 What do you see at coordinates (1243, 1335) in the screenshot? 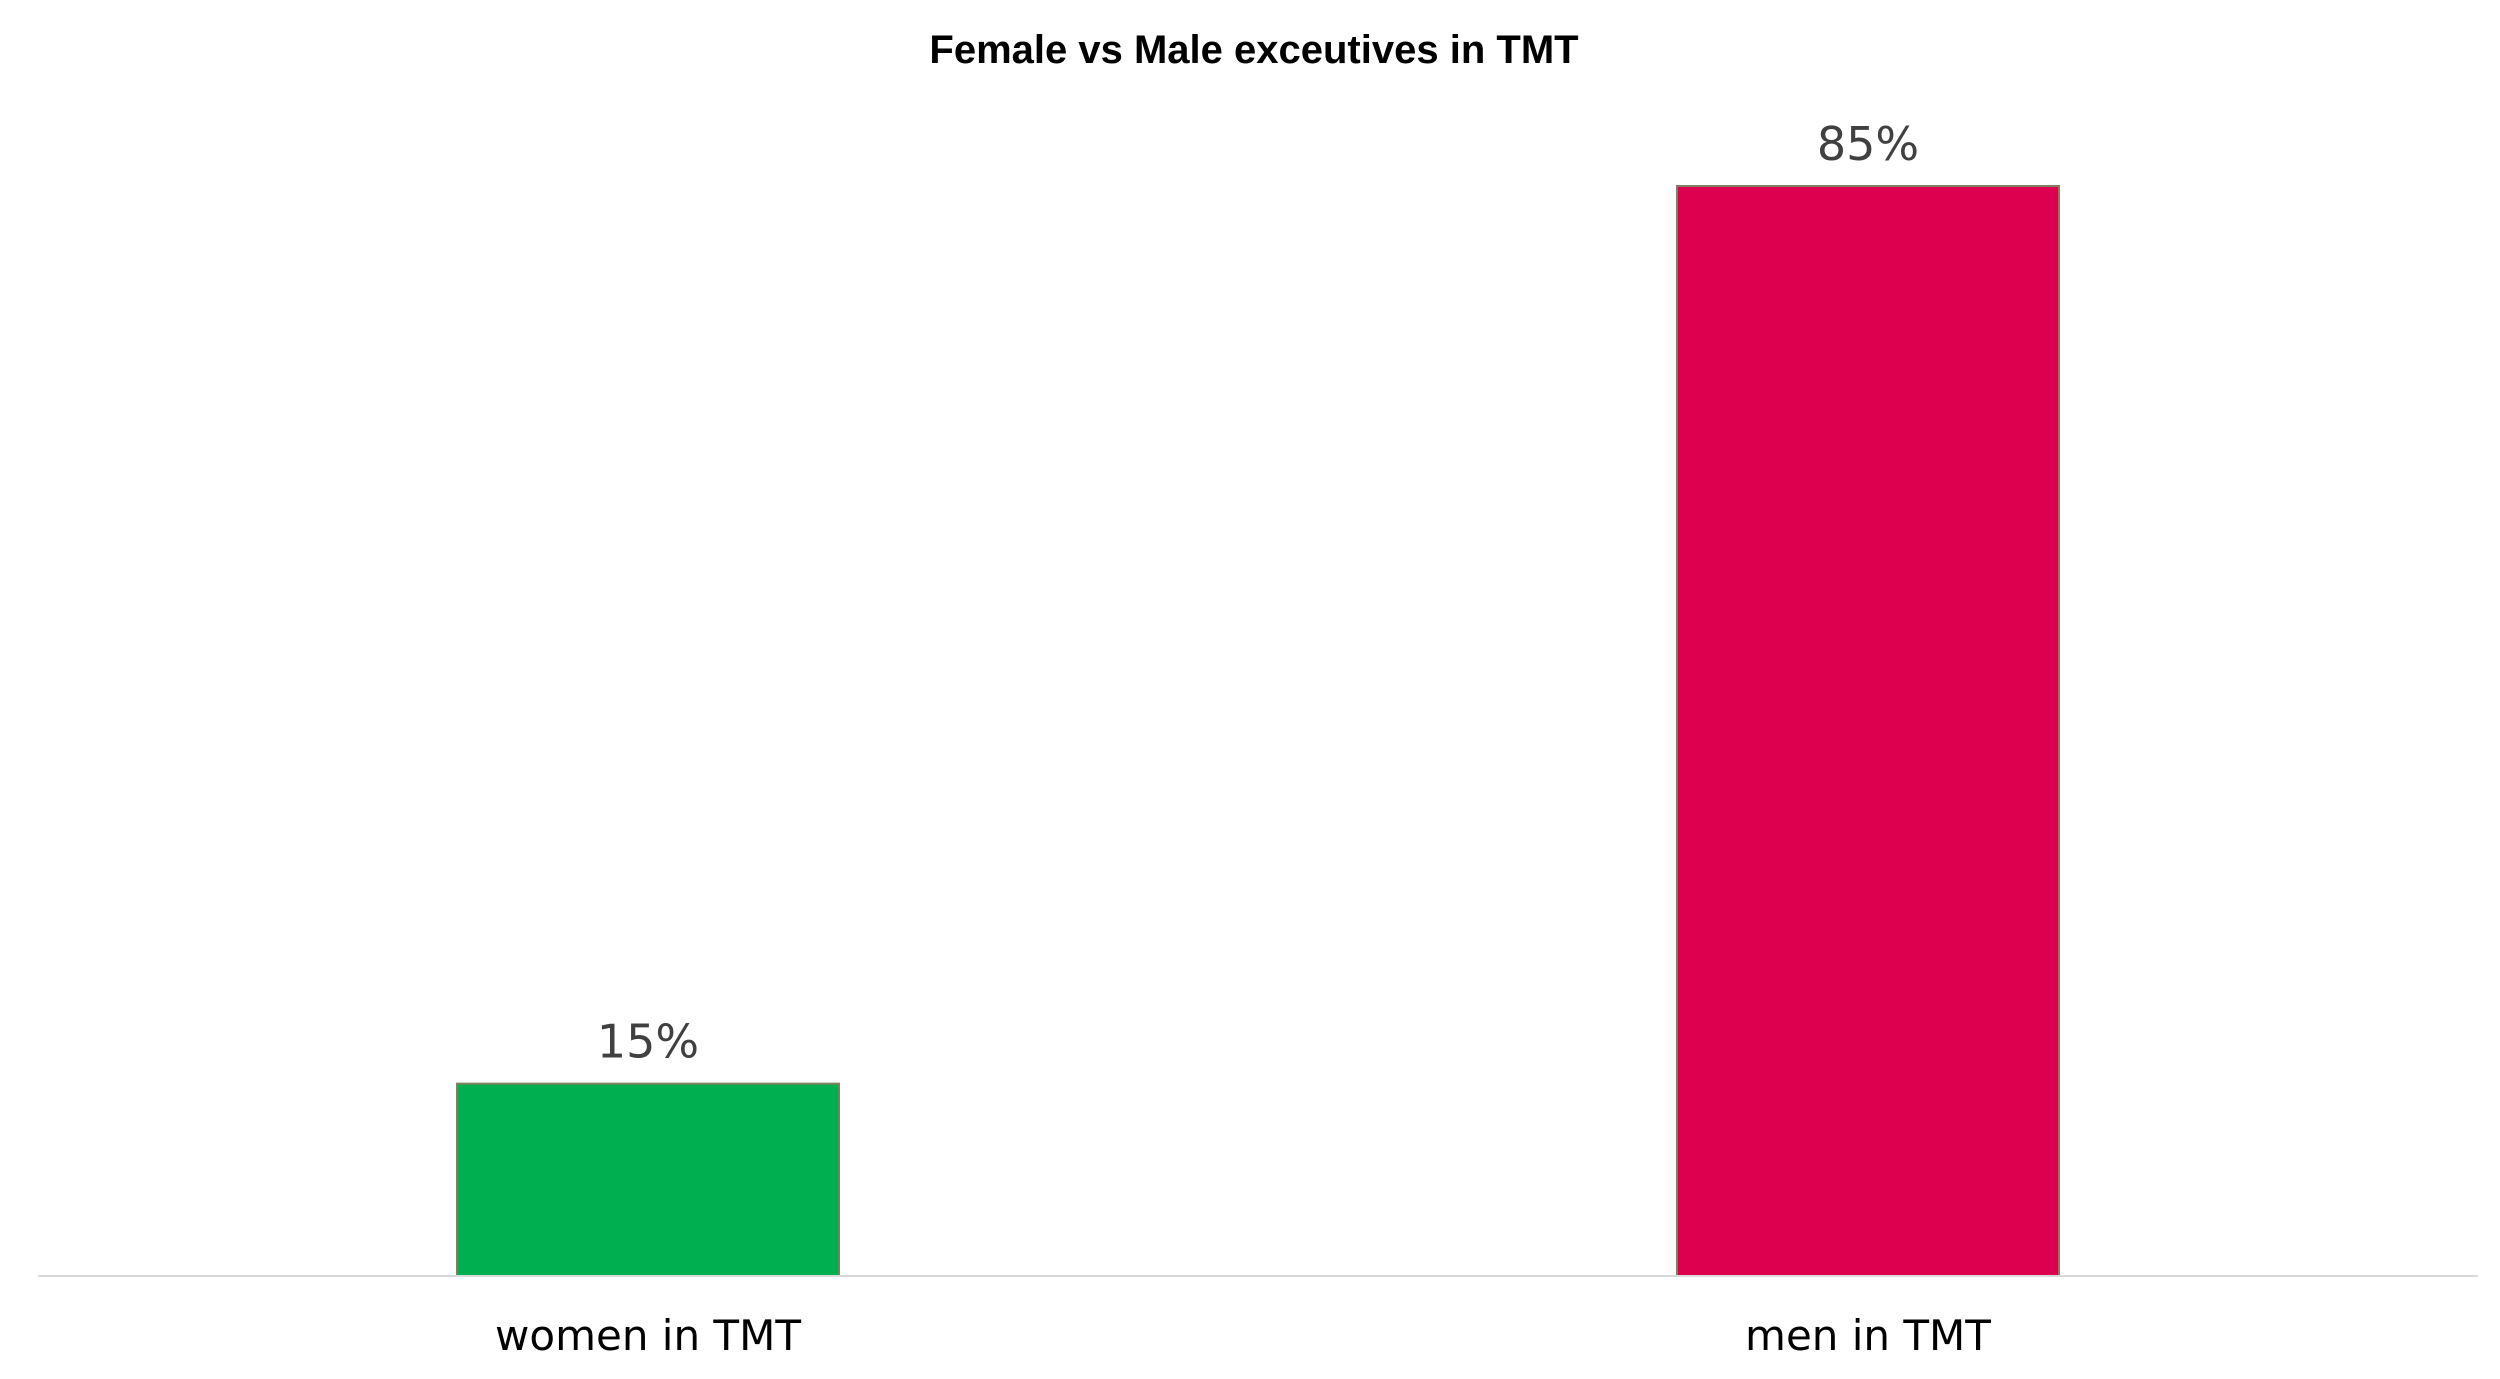
I see `tick-labels-group: women in TMT men in TMT` at bounding box center [1243, 1335].